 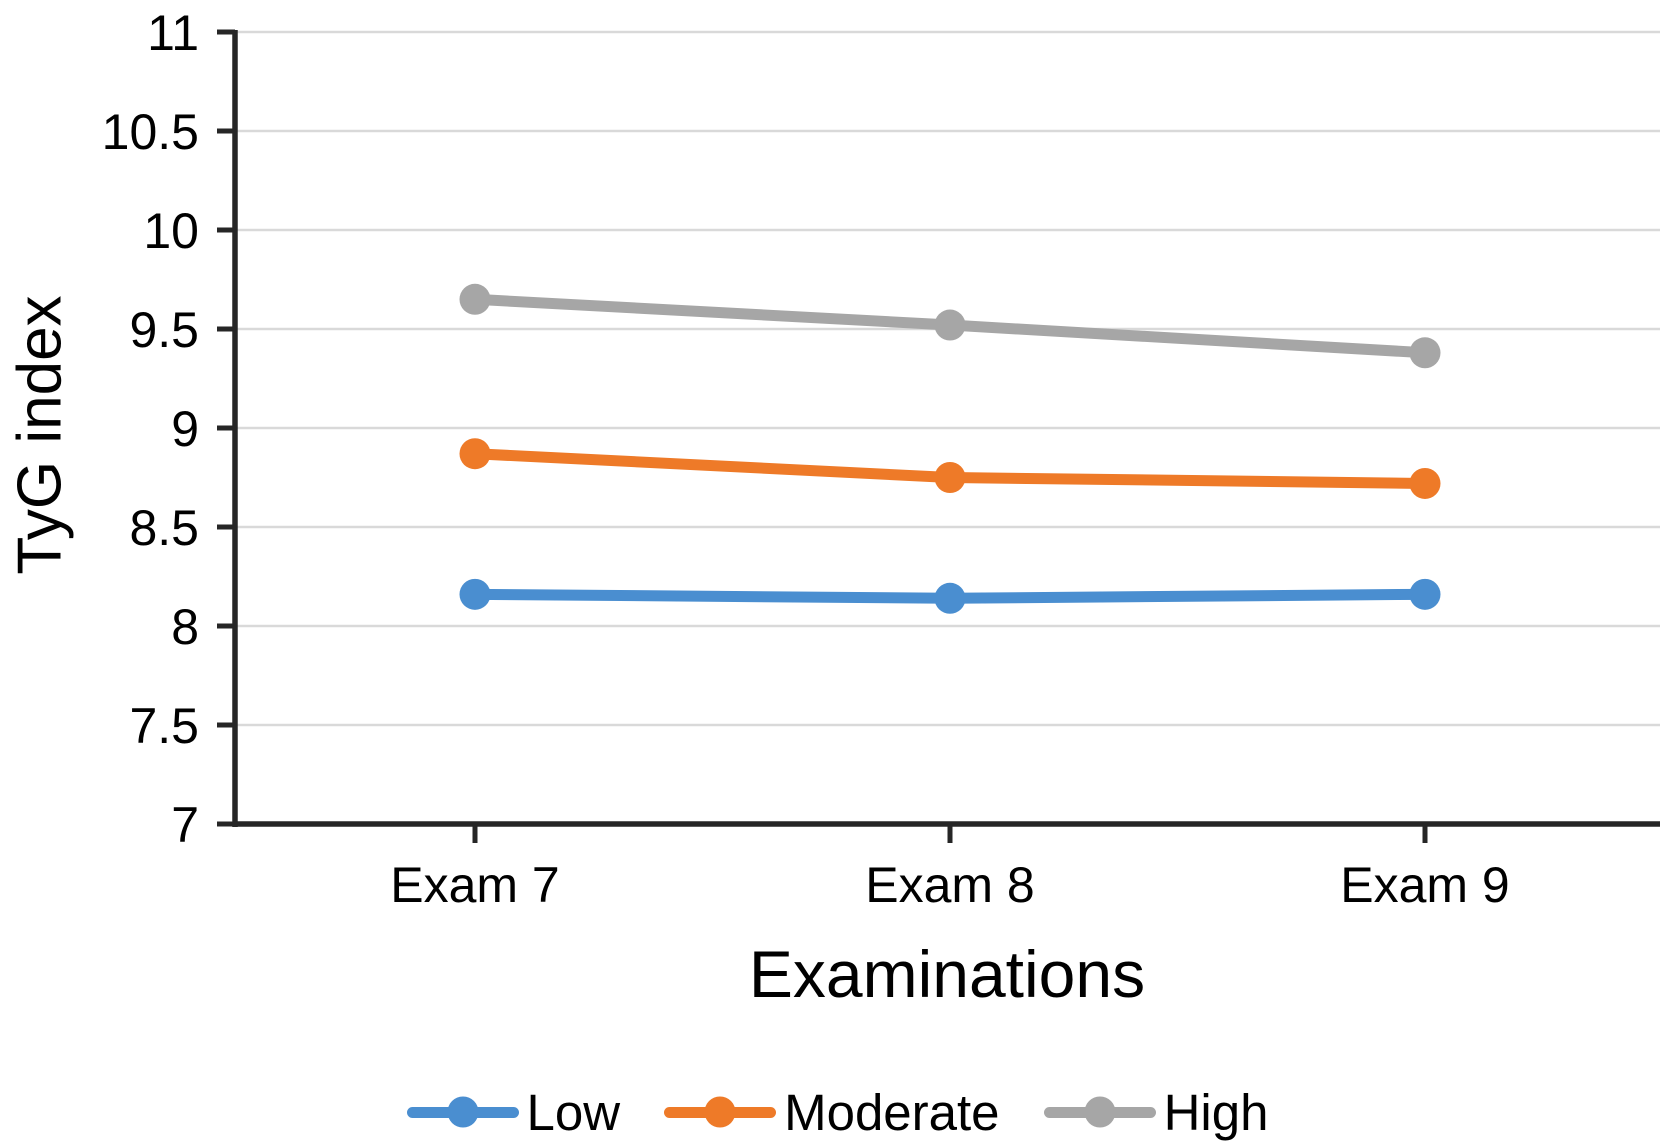 What do you see at coordinates (150, 132) in the screenshot?
I see `y-tick-label: 10.5` at bounding box center [150, 132].